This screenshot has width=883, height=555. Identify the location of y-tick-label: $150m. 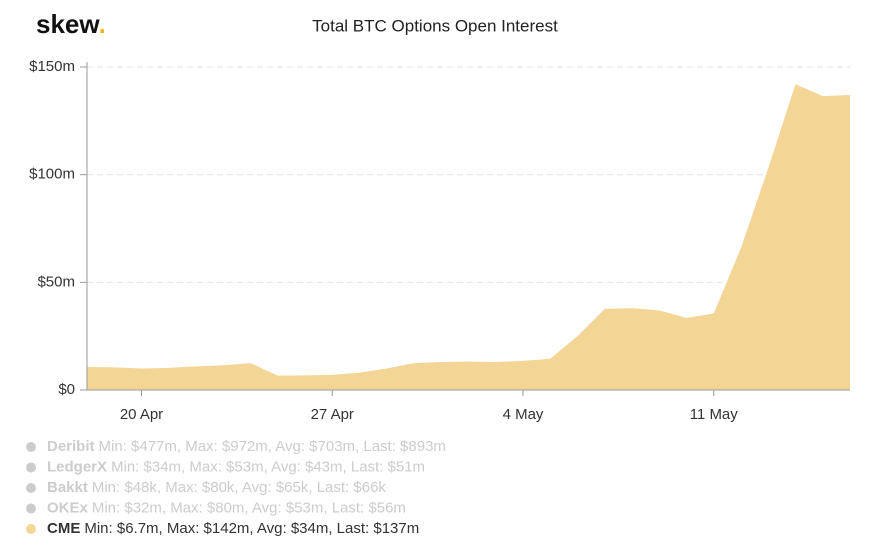
(52, 66).